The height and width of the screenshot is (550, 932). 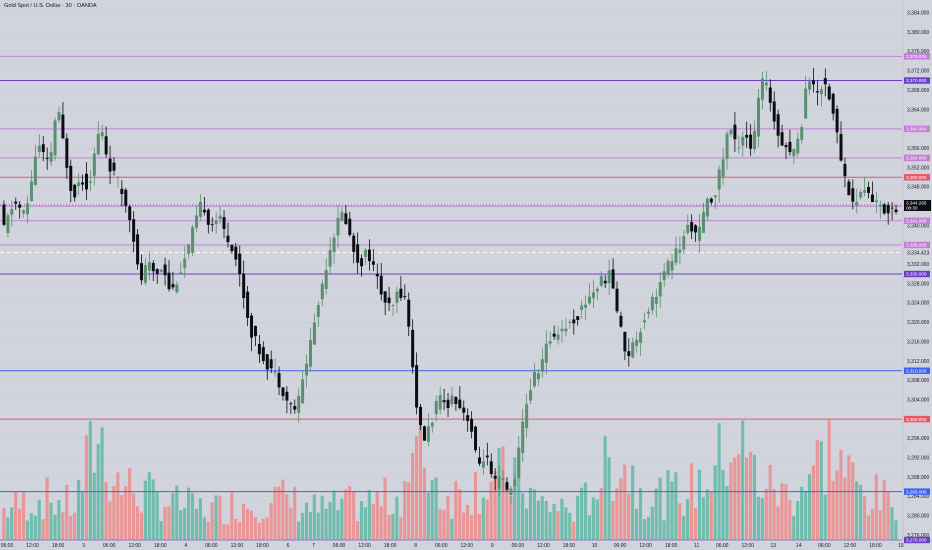 What do you see at coordinates (50, 6) in the screenshot?
I see `chart-title: Gold Spot / U.S. Dollar · 30 · OANDA` at bounding box center [50, 6].